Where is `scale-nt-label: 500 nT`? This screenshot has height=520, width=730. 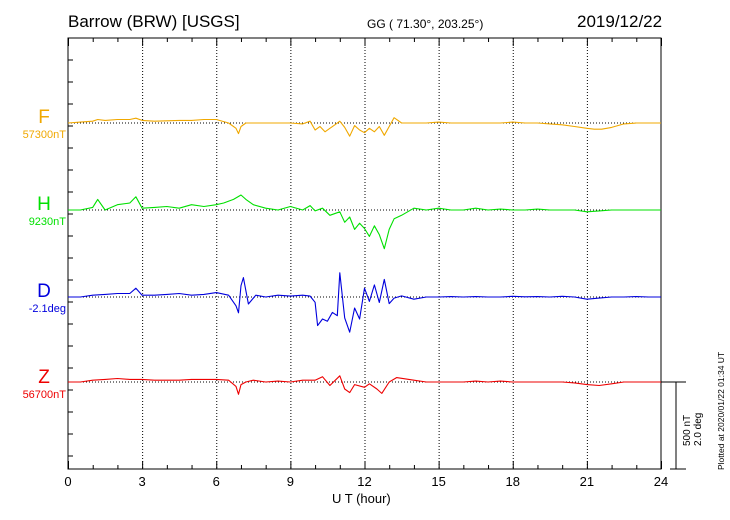 scale-nt-label: 500 nT is located at coordinates (687, 430).